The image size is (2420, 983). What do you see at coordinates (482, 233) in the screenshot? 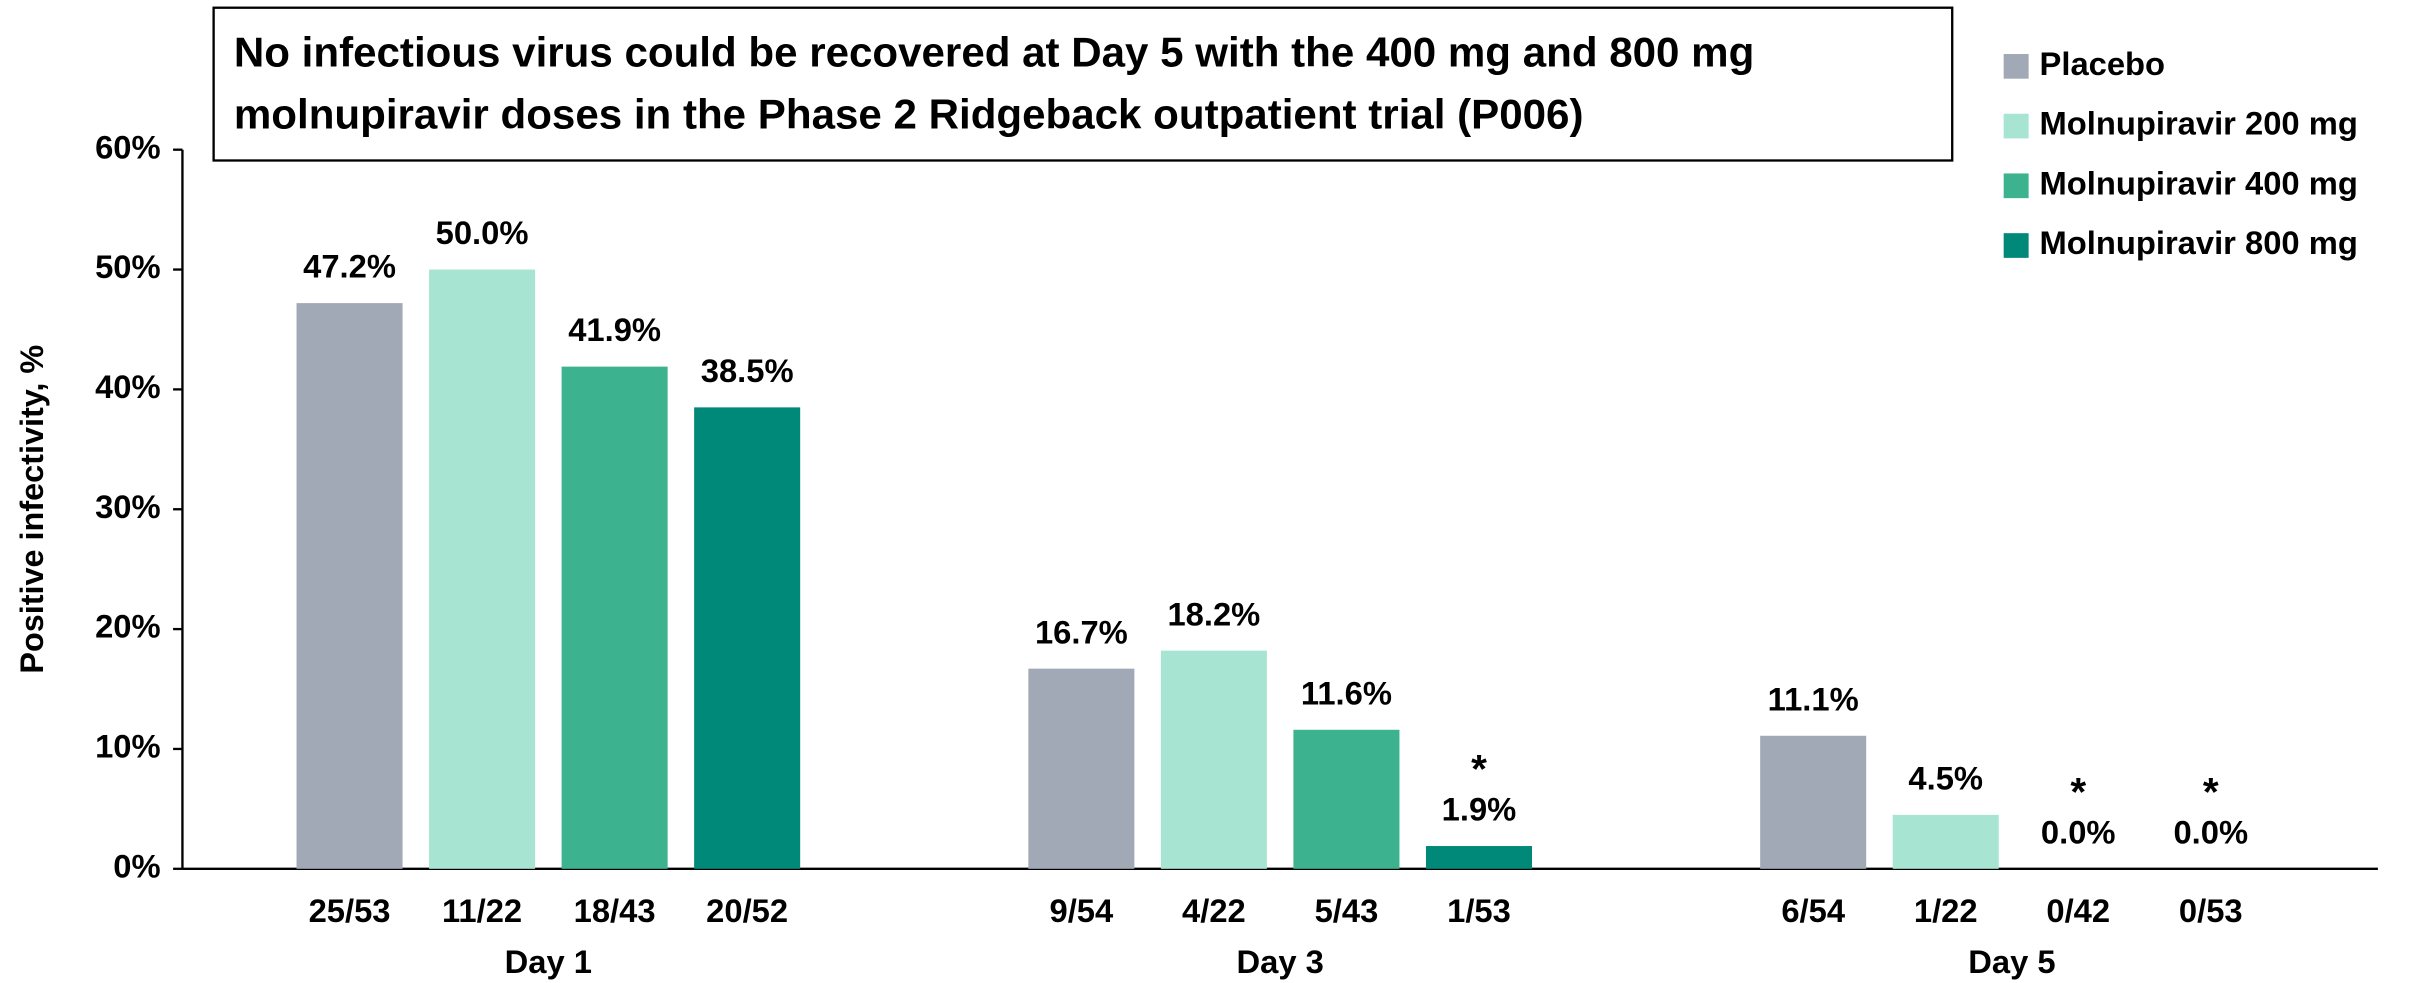
I see `value-label: 50.0%` at bounding box center [482, 233].